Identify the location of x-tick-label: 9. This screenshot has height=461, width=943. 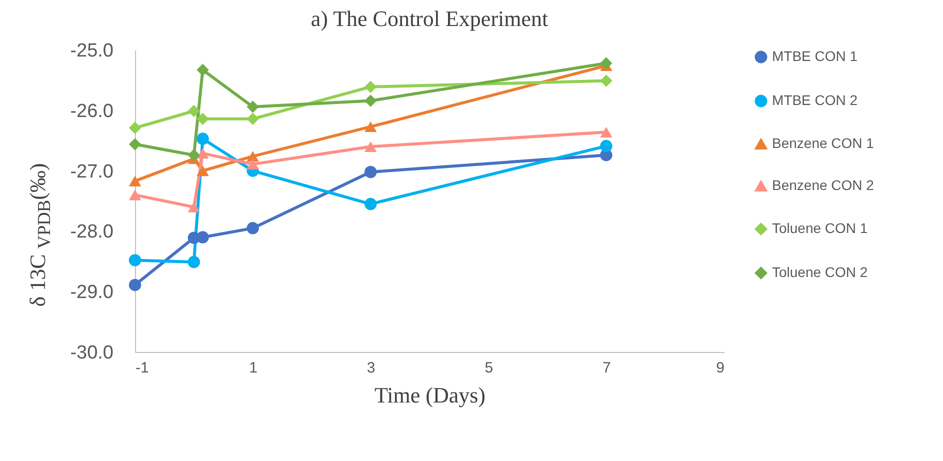
(720, 368).